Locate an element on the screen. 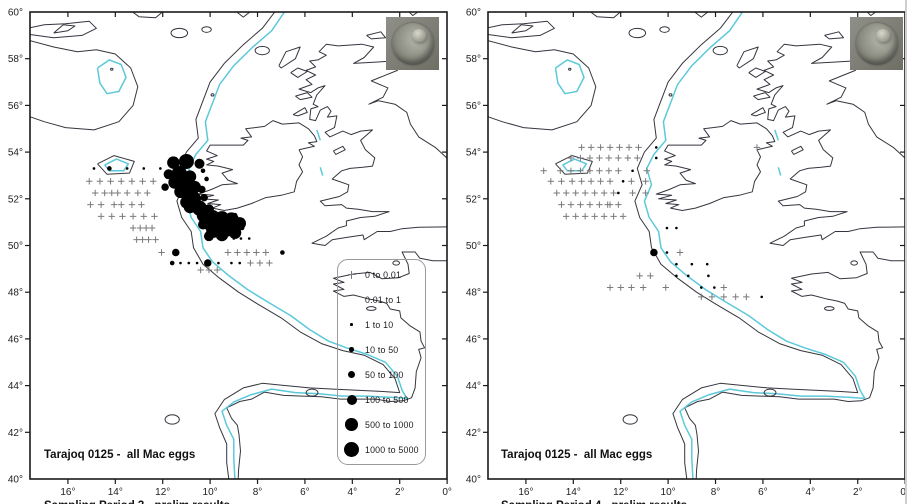 The width and height of the screenshot is (907, 504). x-tick-label: 4° is located at coordinates (353, 492).